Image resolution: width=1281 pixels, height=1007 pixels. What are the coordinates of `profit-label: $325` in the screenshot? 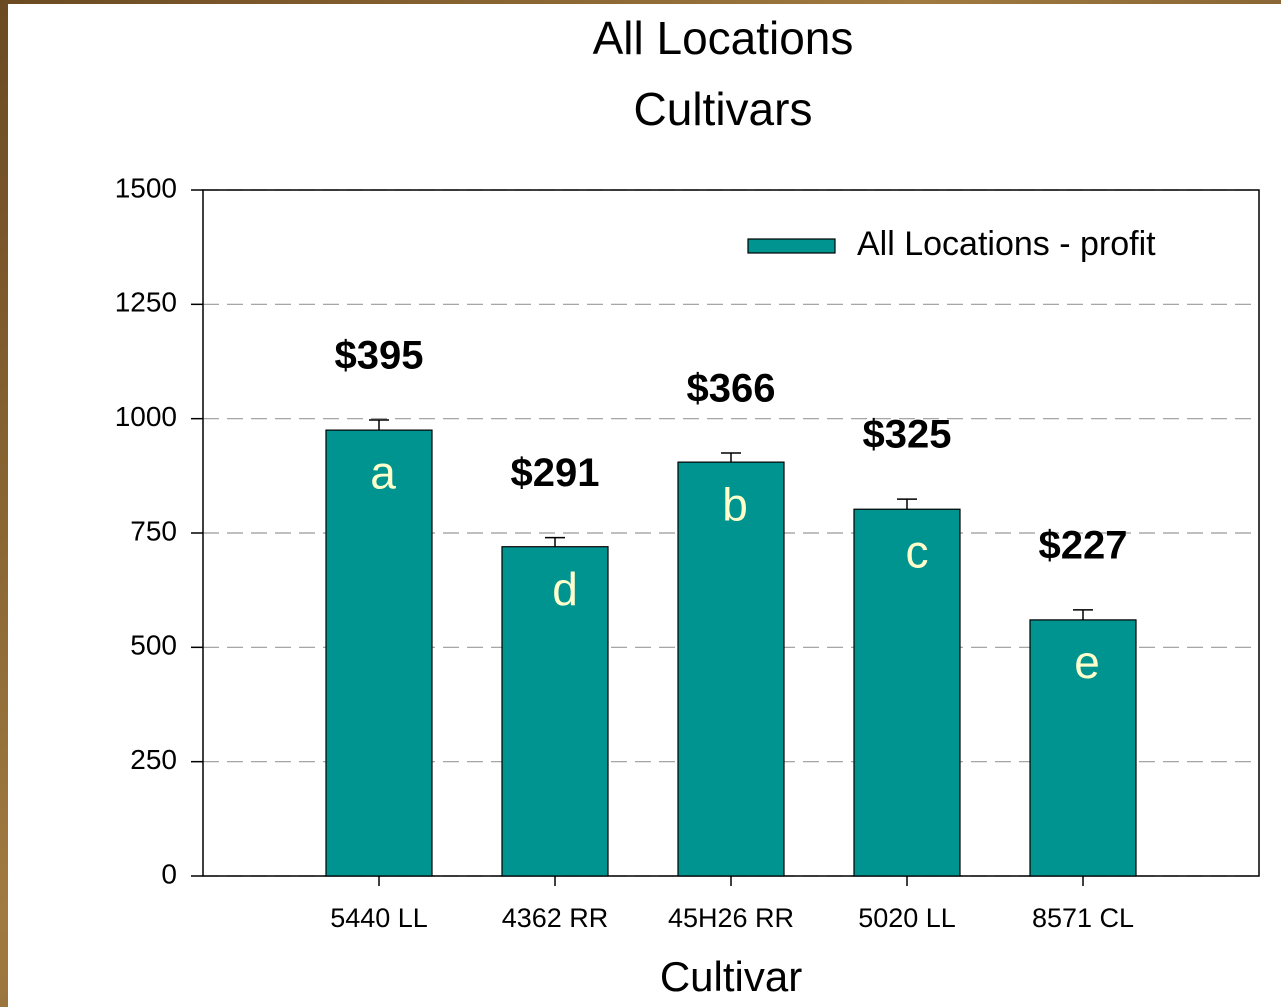 It's located at (907, 435).